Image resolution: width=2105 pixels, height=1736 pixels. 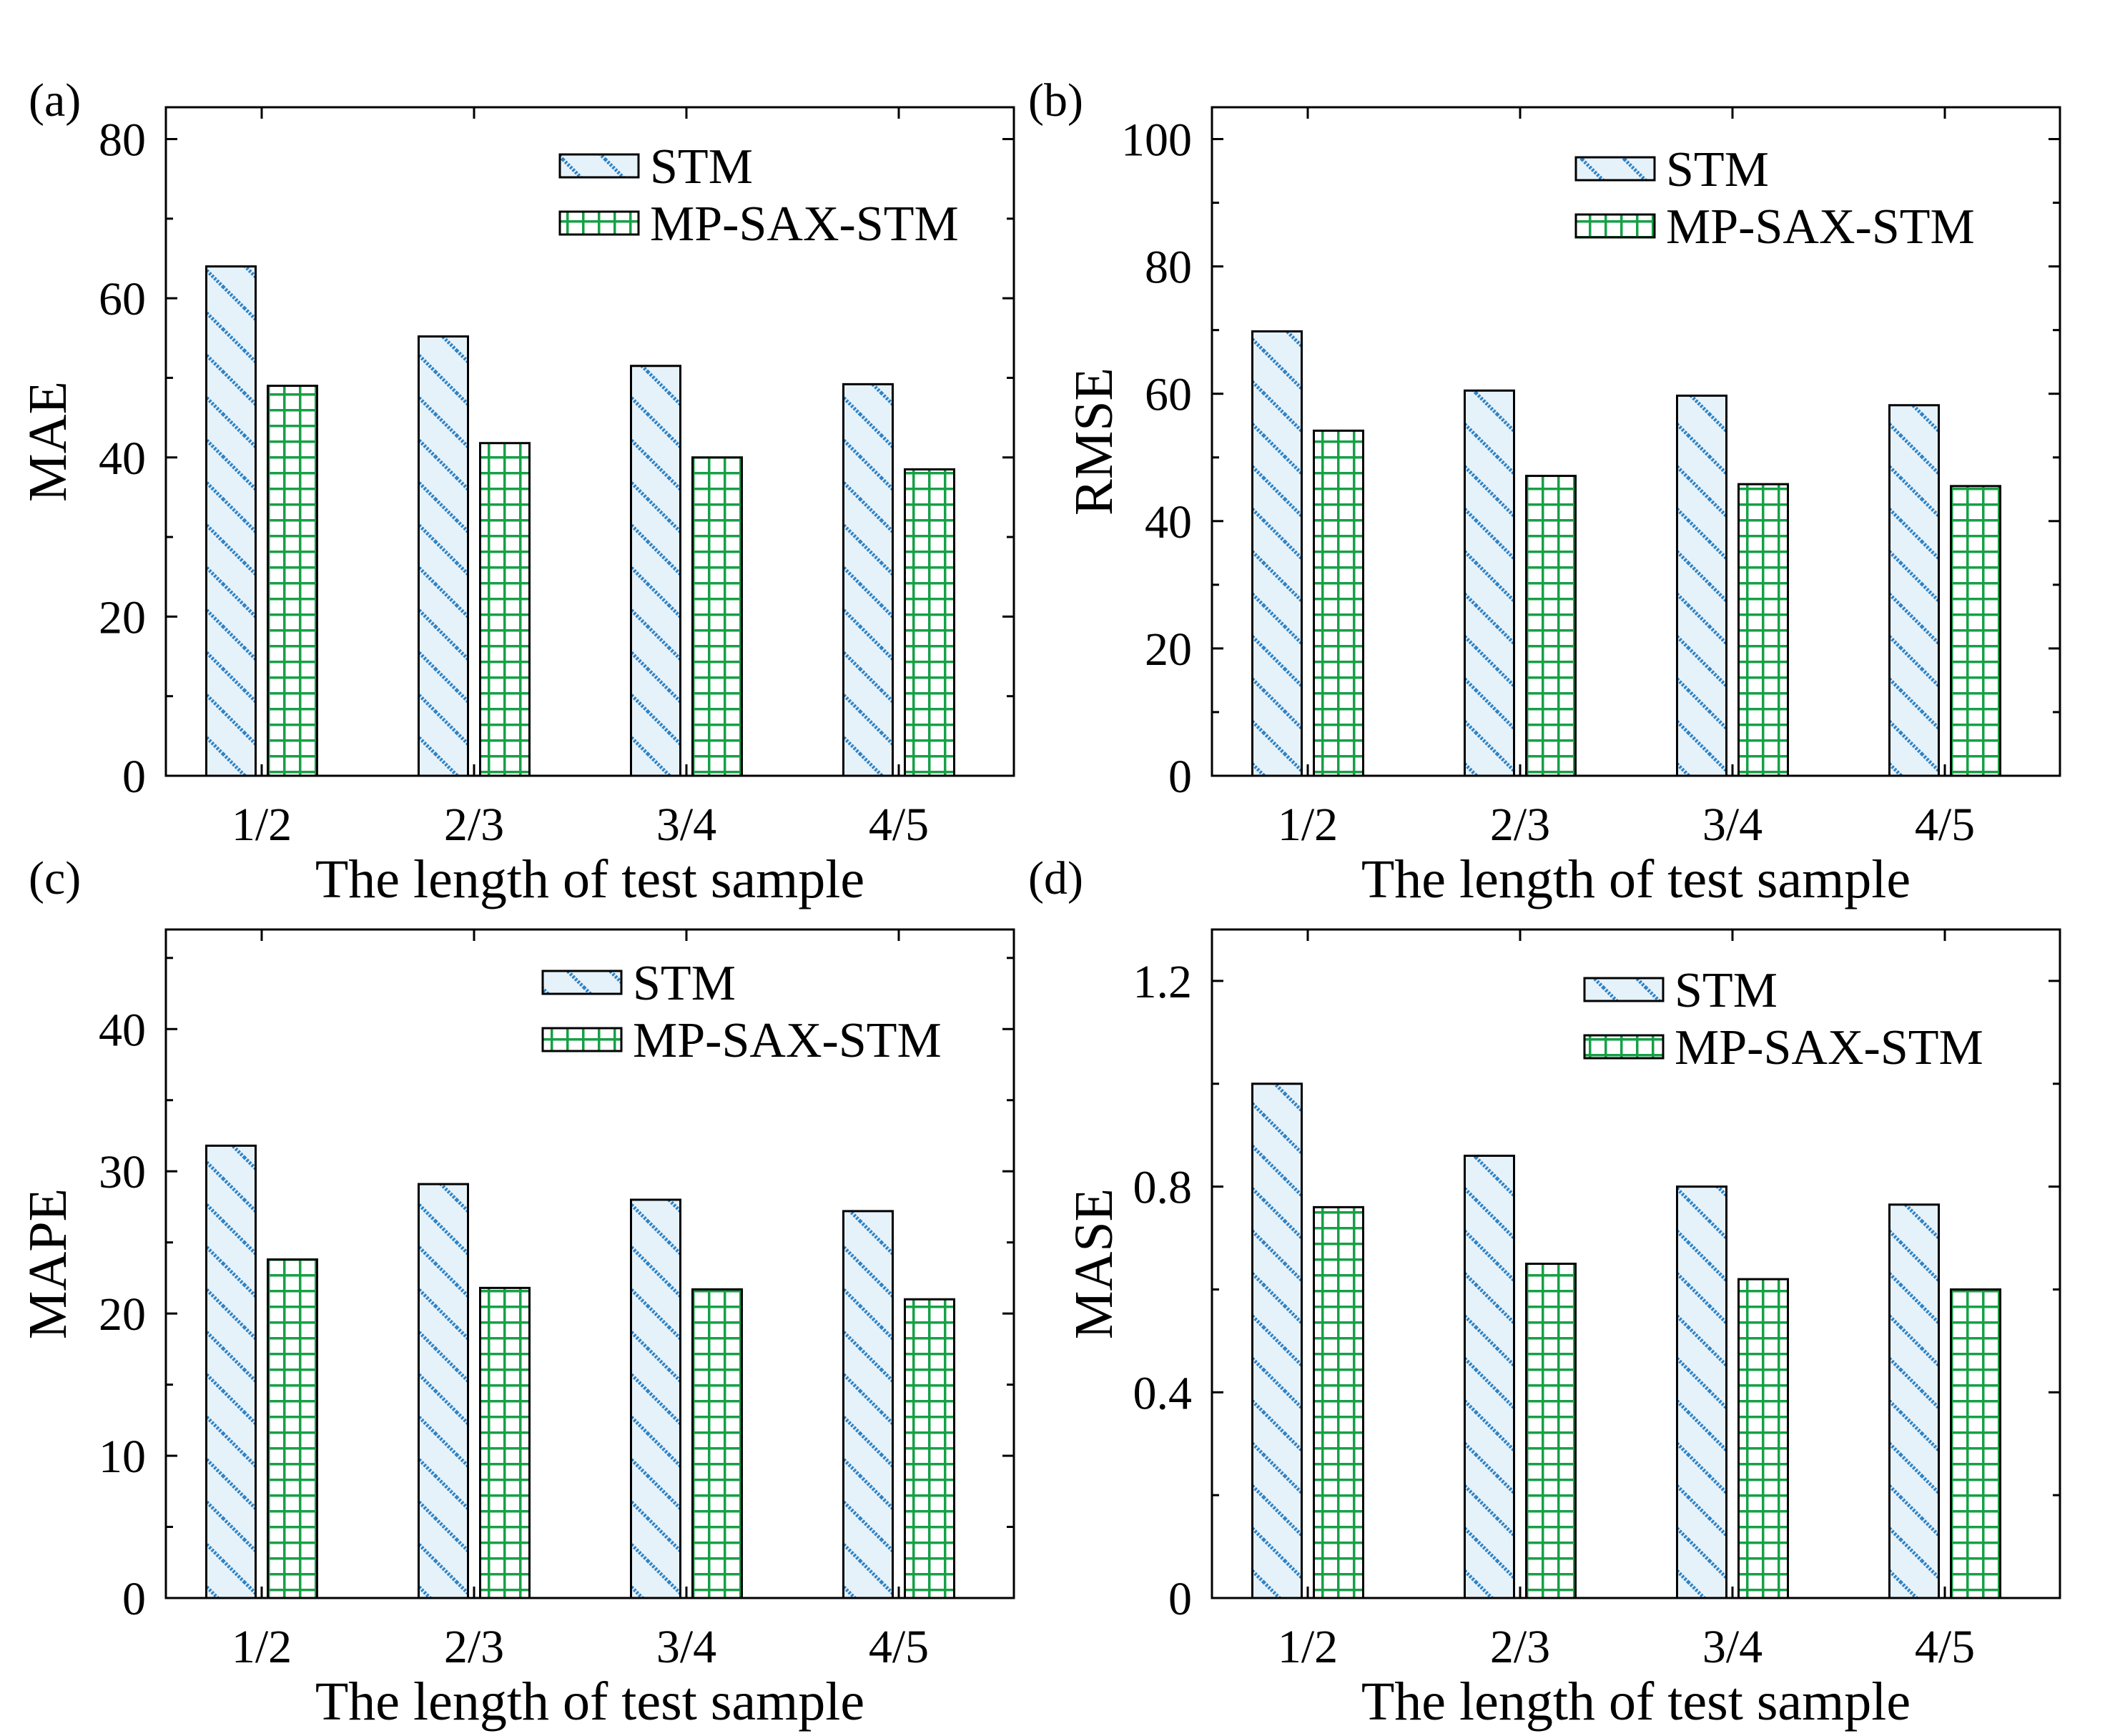 I want to click on panel-label: (b), so click(x=1055, y=100).